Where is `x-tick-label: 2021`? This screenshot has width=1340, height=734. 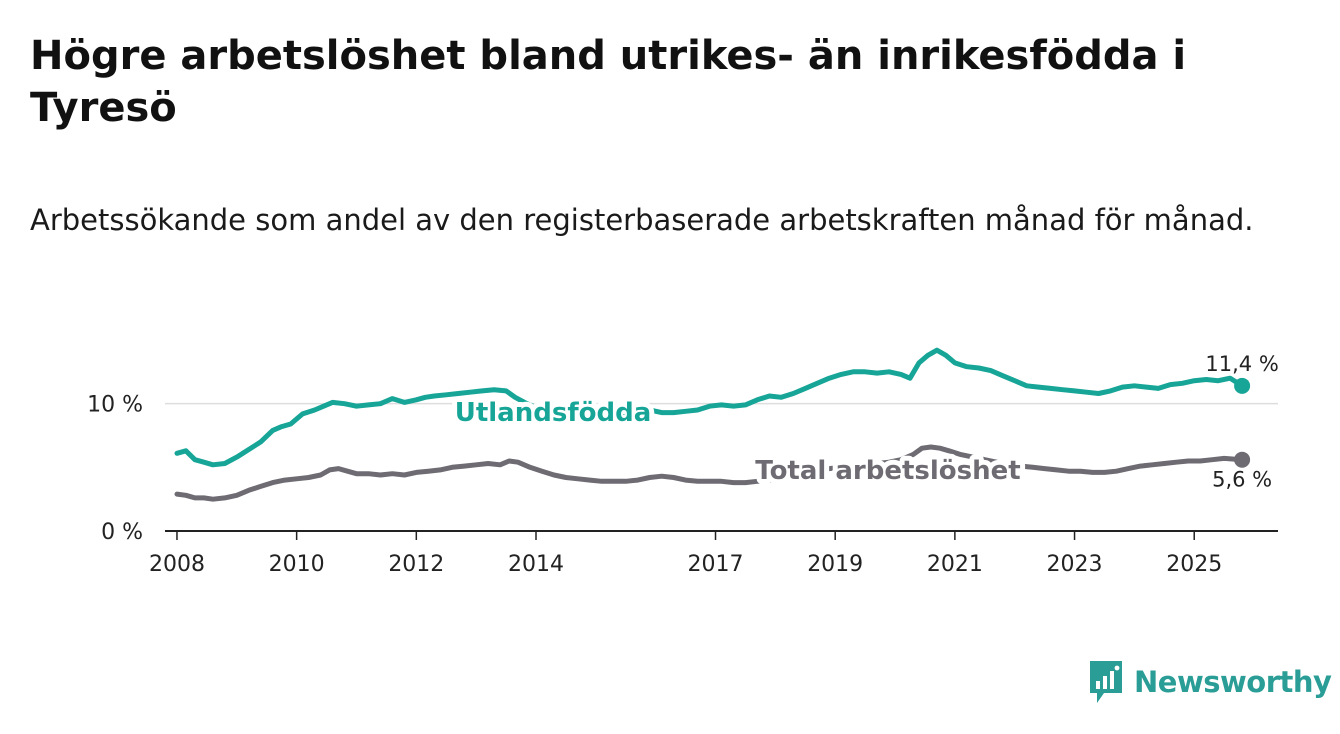
x-tick-label: 2021 is located at coordinates (955, 564).